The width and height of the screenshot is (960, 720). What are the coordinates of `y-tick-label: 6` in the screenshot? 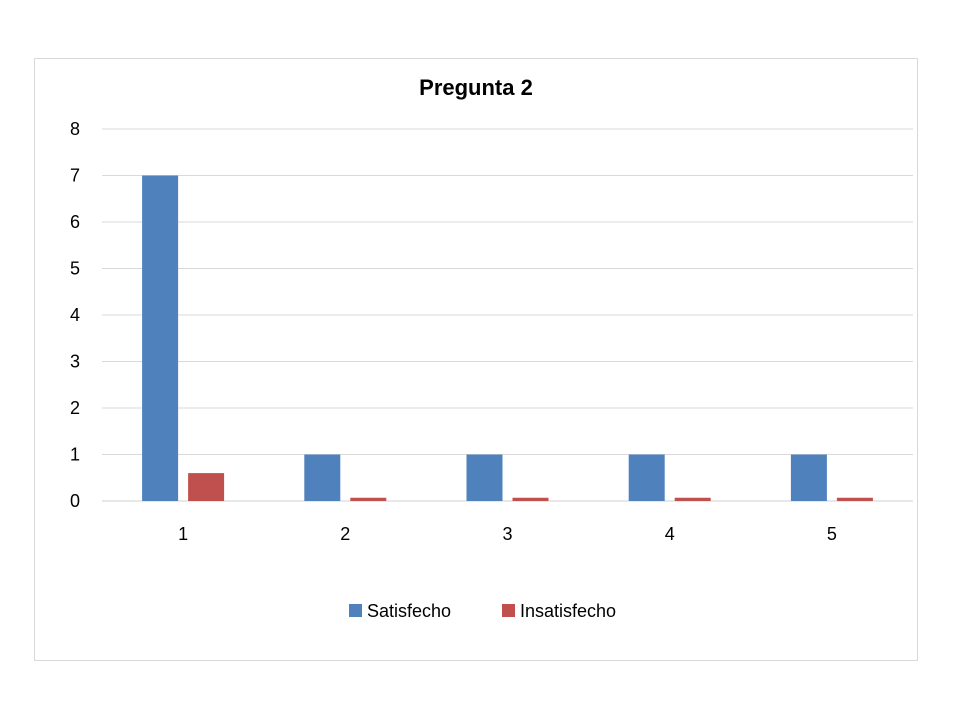 It's located at (75, 222).